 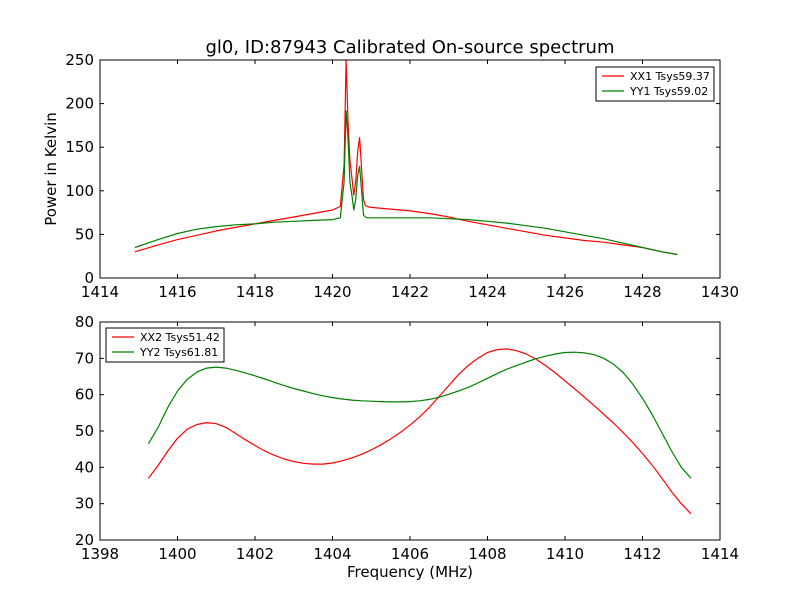 I want to click on bottom-legend-label-1: XX2 Tsys51.42, so click(x=180, y=337).